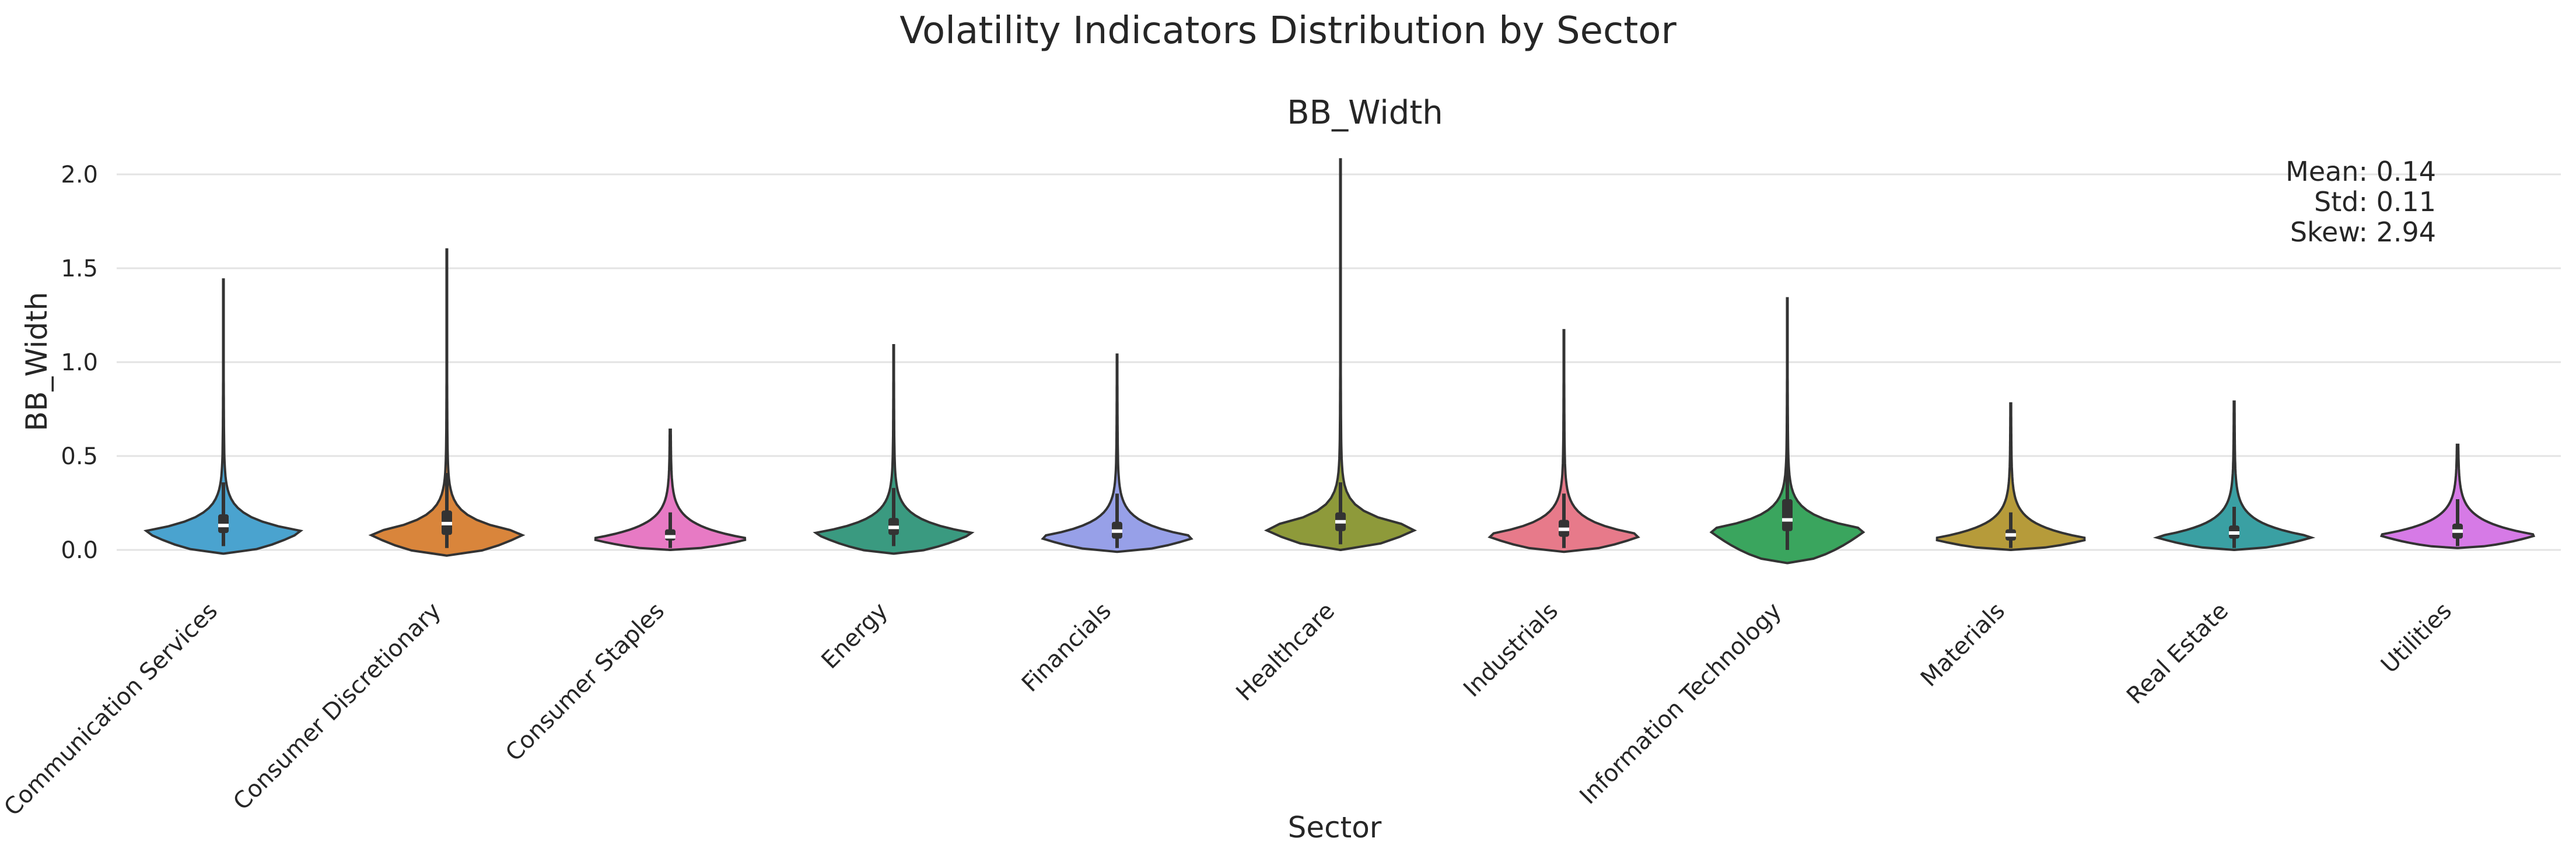 The height and width of the screenshot is (859, 2576). I want to click on y-tick-labels: 0.0 0.5 1.0 1.5 2.0, so click(79, 363).